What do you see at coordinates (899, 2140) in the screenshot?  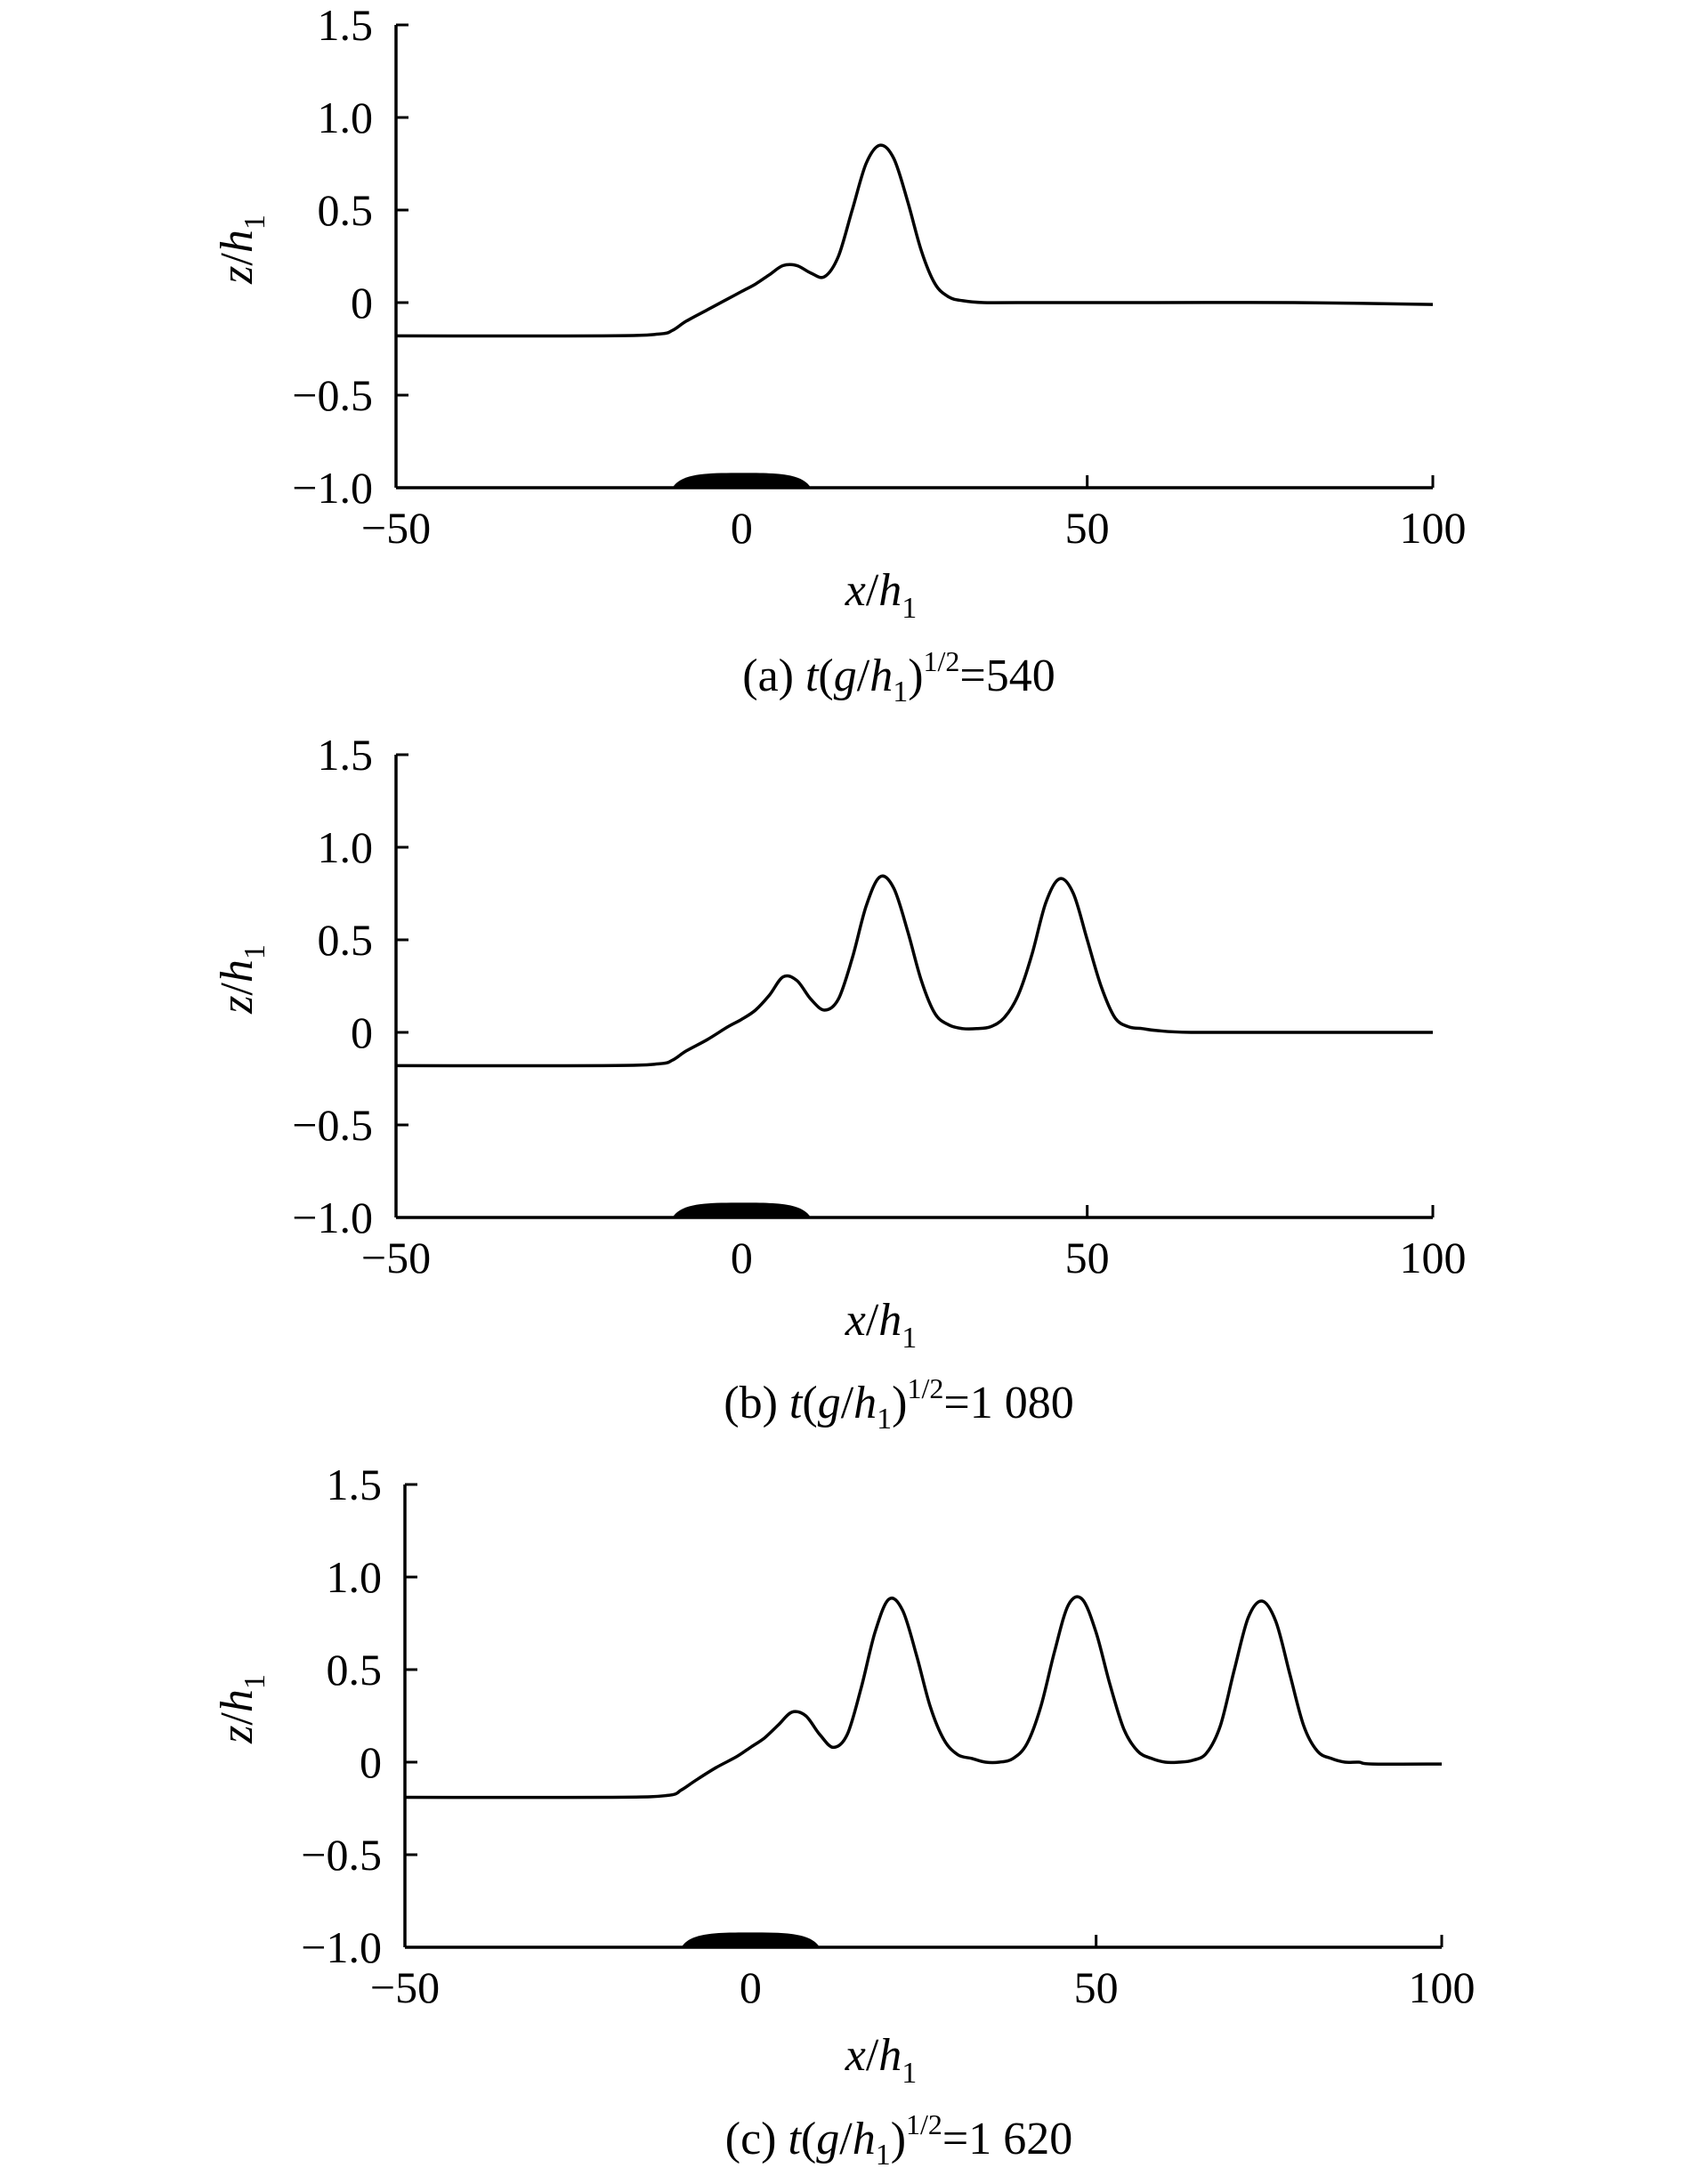 I see `panel-c-caption: (c) t(g/h1)1/2=1 620` at bounding box center [899, 2140].